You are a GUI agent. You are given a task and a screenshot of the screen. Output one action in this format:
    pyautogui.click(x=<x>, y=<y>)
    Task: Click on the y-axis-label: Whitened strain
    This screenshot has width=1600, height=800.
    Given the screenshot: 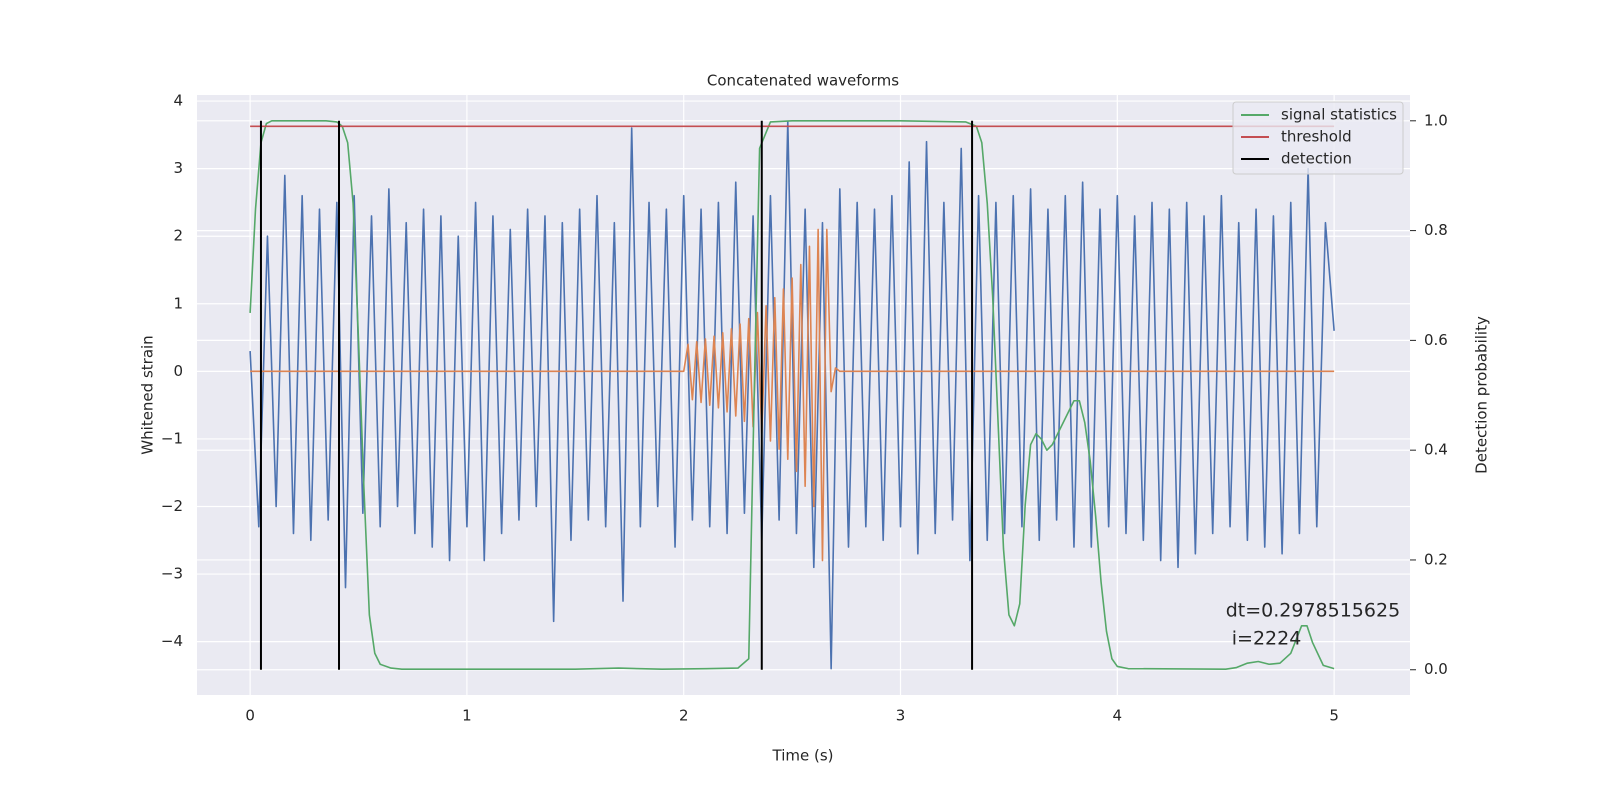 What is the action you would take?
    pyautogui.click(x=148, y=394)
    